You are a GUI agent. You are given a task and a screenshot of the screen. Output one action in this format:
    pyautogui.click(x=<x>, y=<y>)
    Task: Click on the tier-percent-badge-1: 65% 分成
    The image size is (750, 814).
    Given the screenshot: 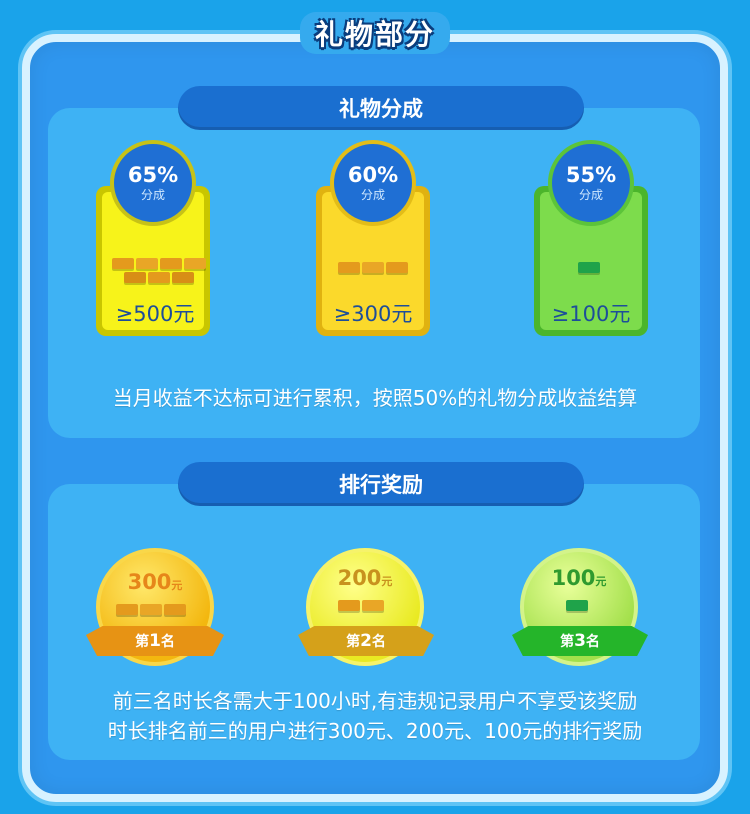 What is the action you would take?
    pyautogui.click(x=153, y=183)
    